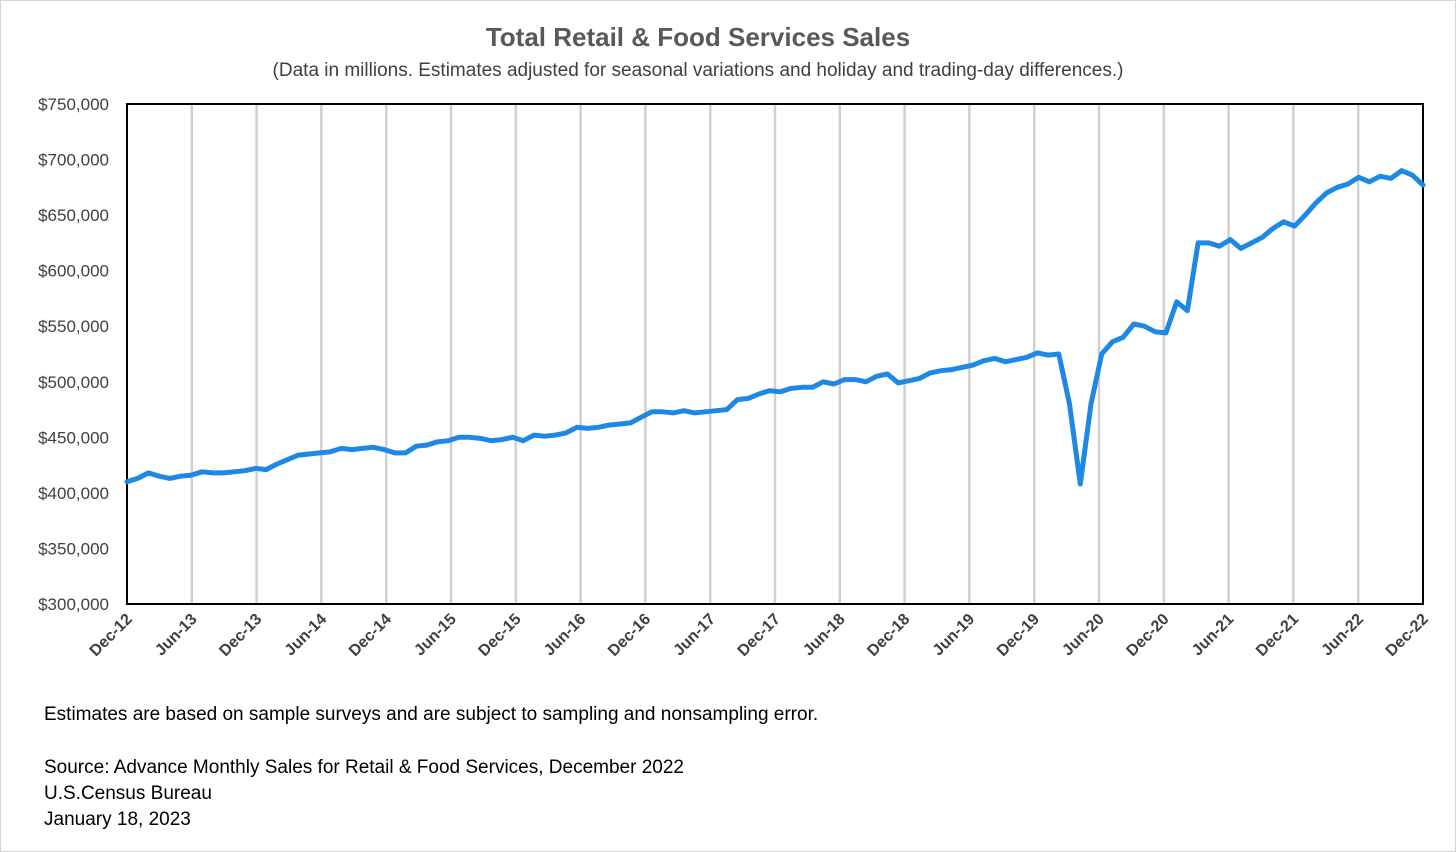  Describe the element at coordinates (499, 635) in the screenshot. I see `x-tick-label: Dec-15` at that location.